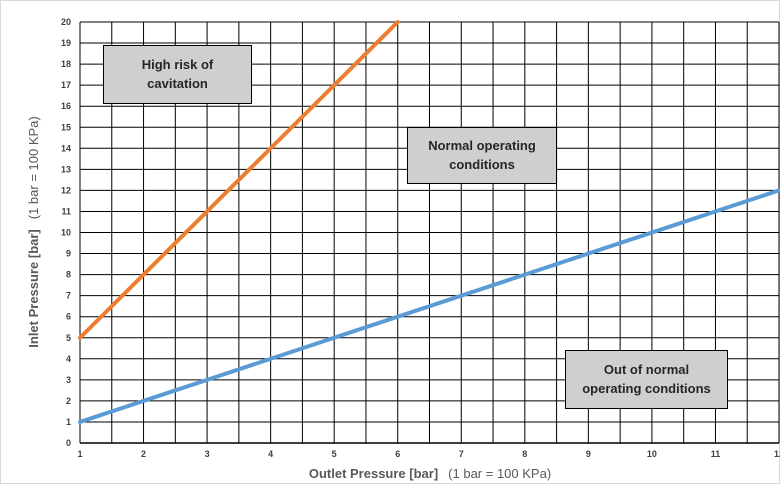 The width and height of the screenshot is (780, 484). I want to click on x-axis-label: Outlet Pressure [bar], so click(373, 473).